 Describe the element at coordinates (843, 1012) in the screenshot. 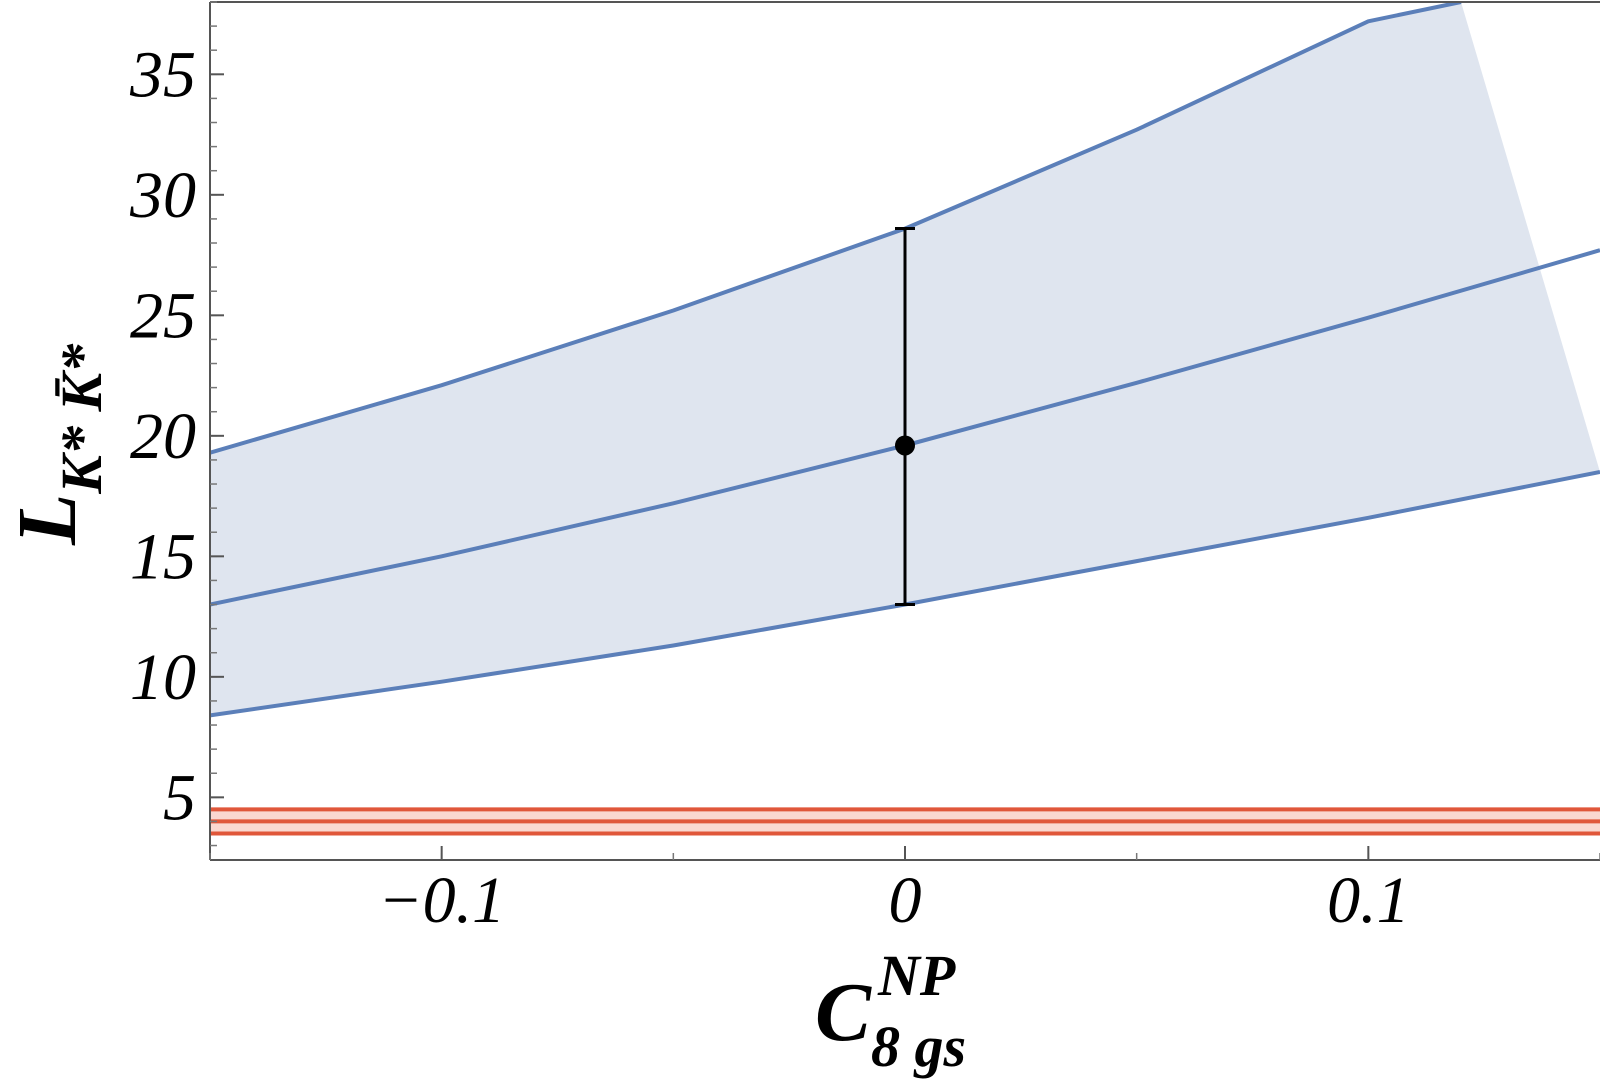

I see `x-axis-title-main: C` at that location.